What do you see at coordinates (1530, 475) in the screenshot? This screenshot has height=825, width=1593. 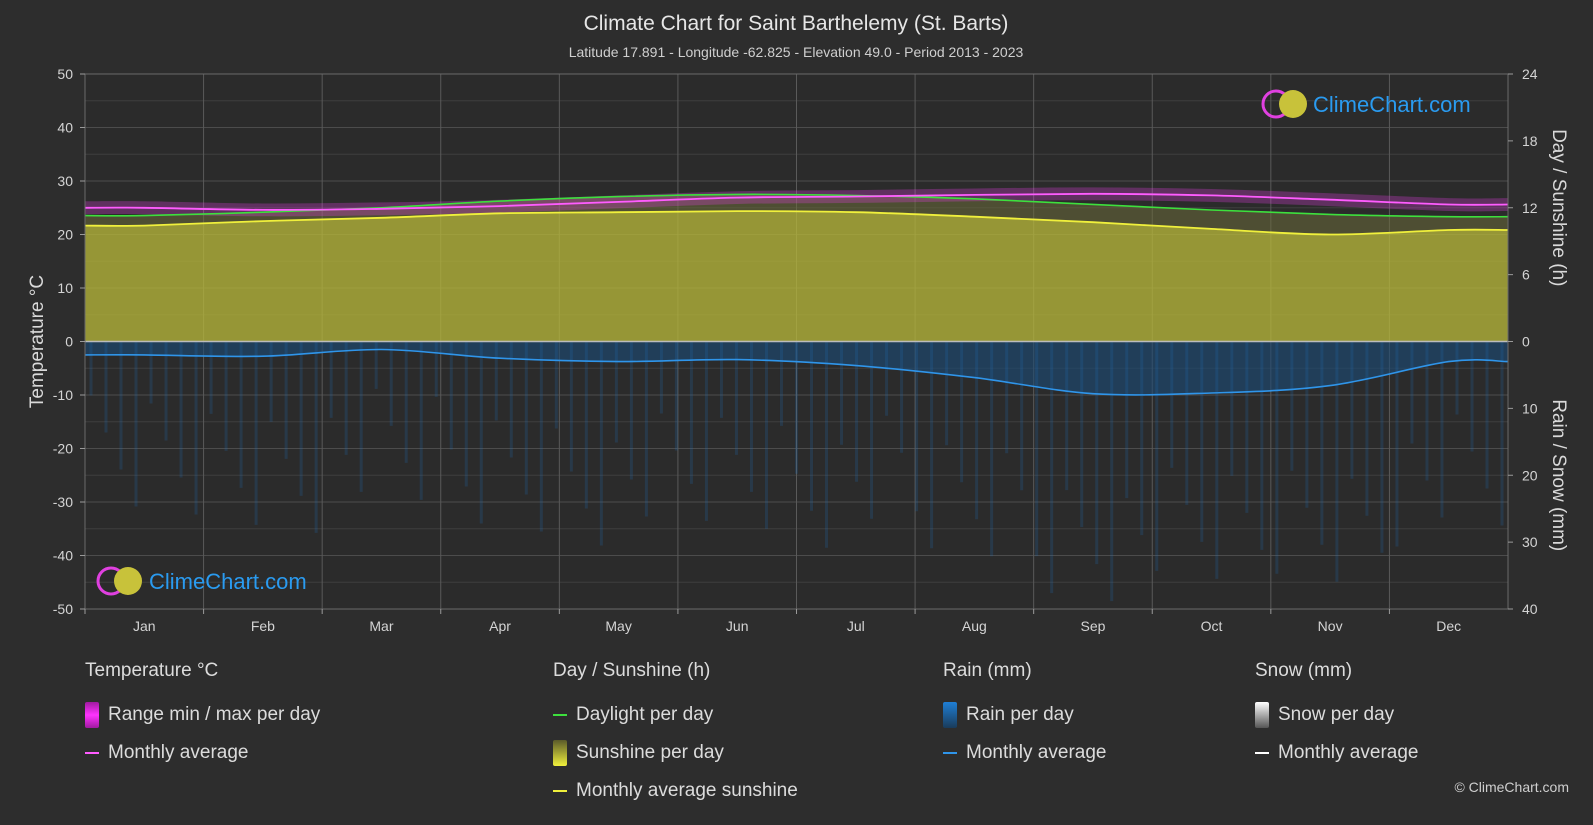 I see `y-right-bottom-tick-label: 20` at bounding box center [1530, 475].